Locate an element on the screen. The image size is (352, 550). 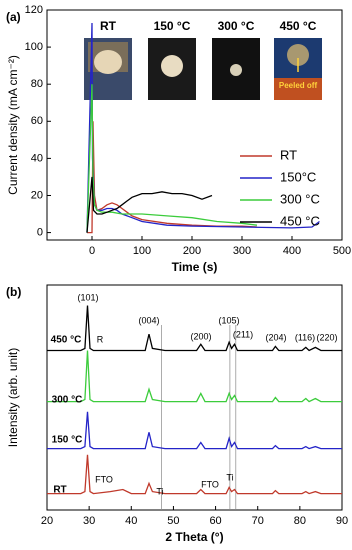
y-tick-label: 120 is located at coordinates (34, 10).